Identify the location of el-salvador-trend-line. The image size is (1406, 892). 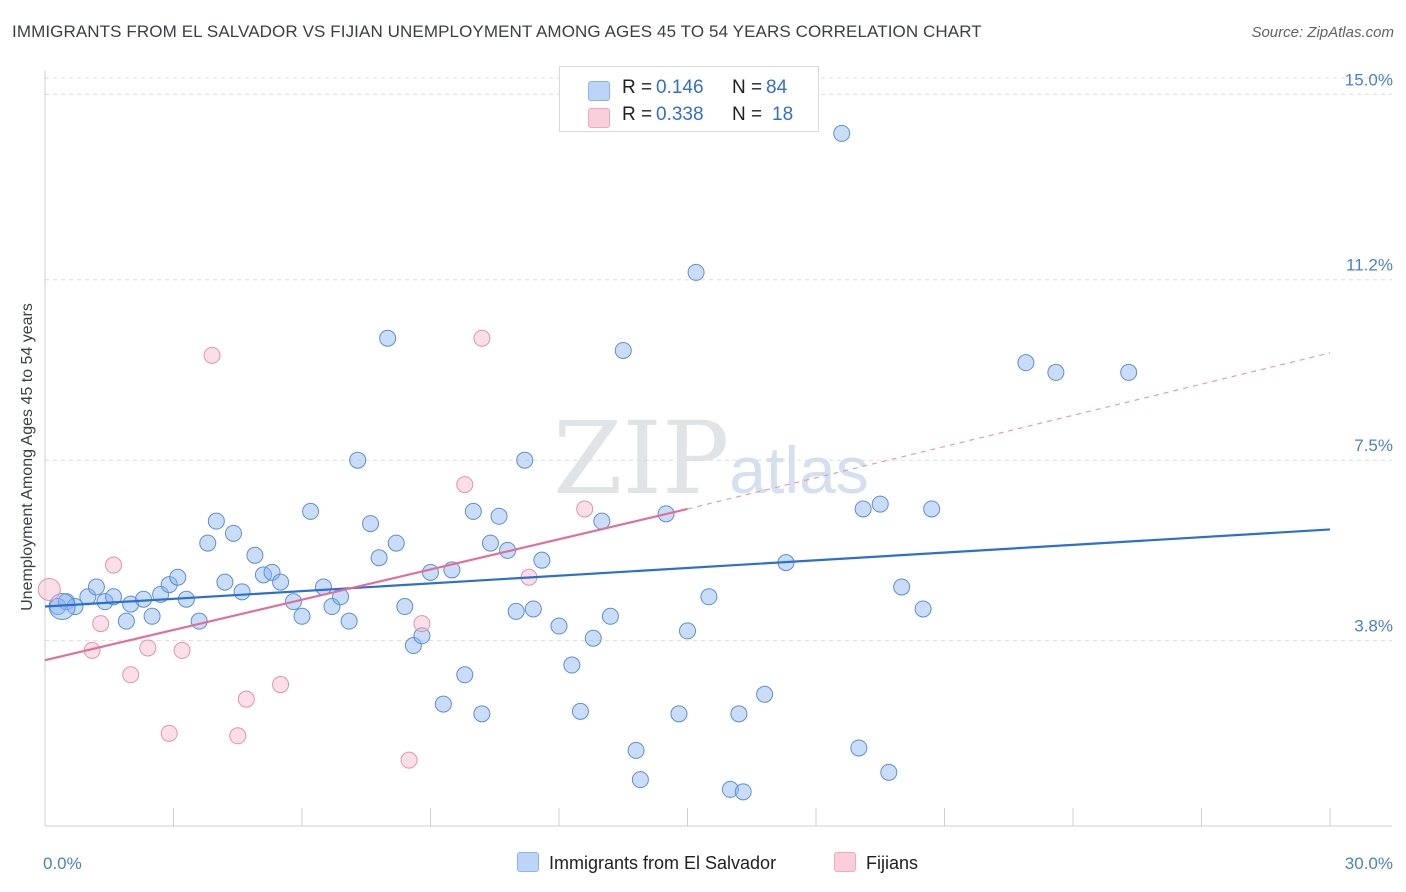
(687, 568).